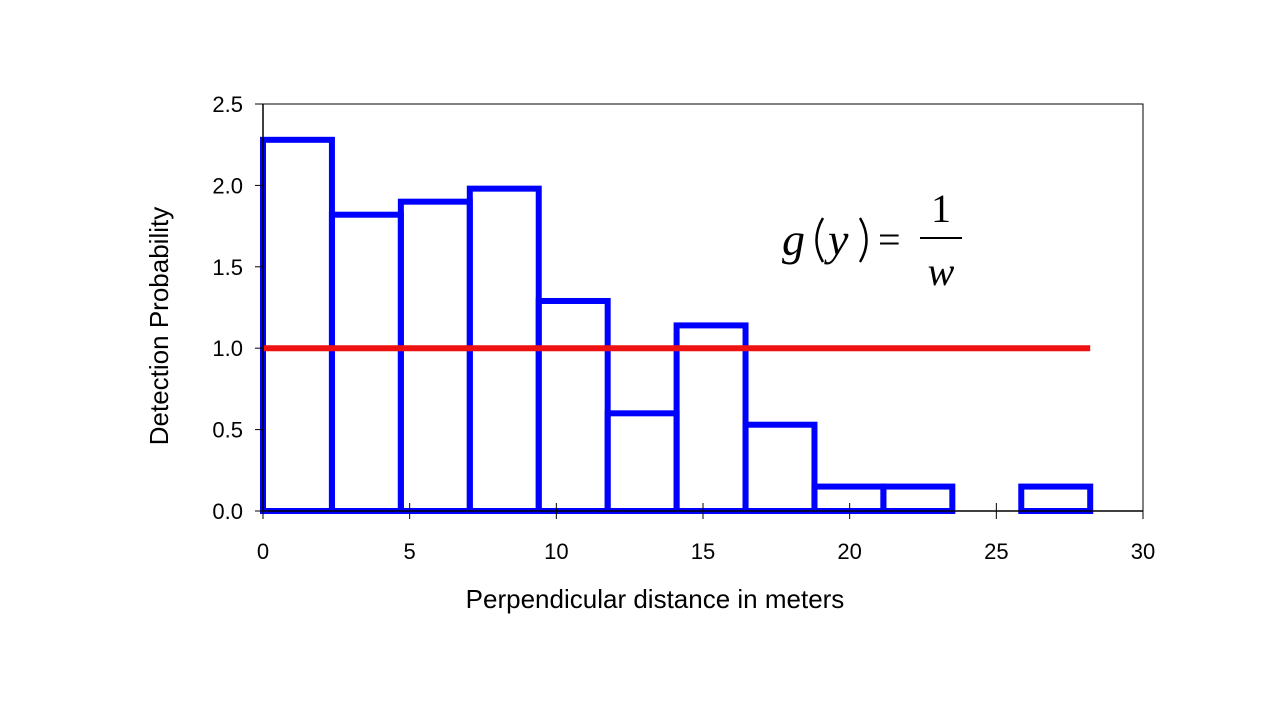 The height and width of the screenshot is (720, 1280). Describe the element at coordinates (410, 551) in the screenshot. I see `x-tick-label: 5` at that location.